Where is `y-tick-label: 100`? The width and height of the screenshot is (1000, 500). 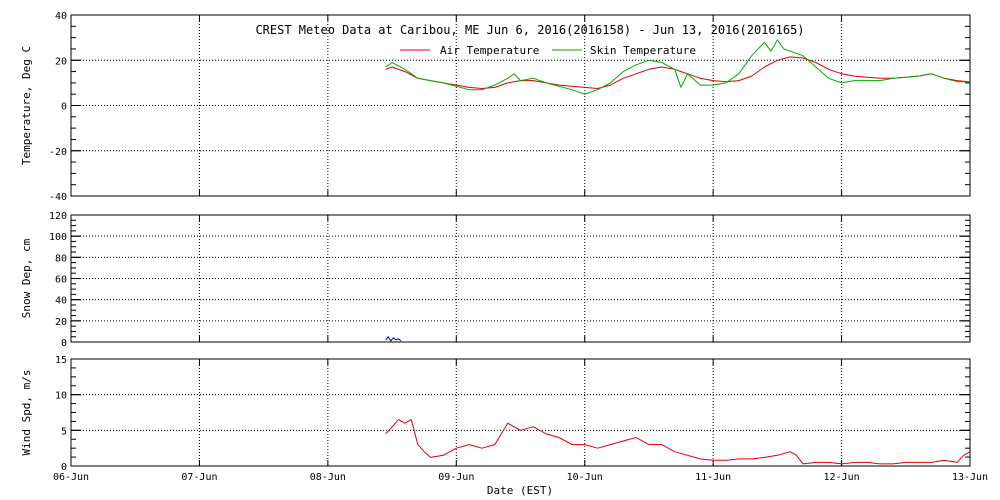 y-tick-label: 100 is located at coordinates (58, 237).